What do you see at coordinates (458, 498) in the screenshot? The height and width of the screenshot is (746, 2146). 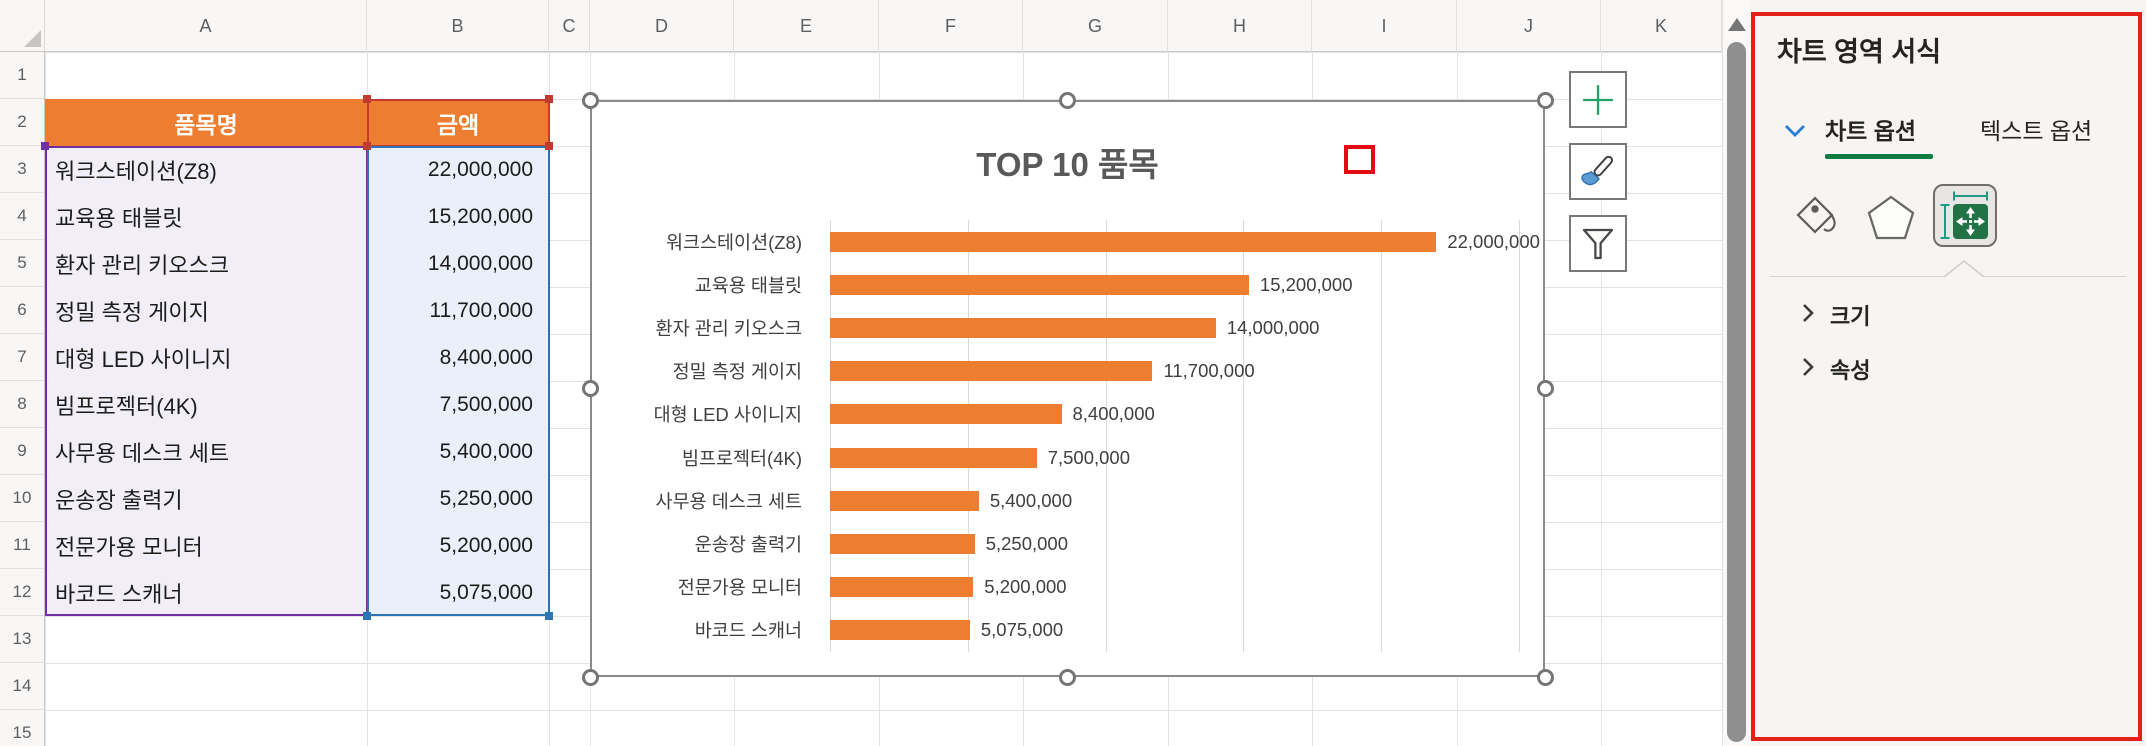 I see `table-row-amount-cell: 5,250,000` at bounding box center [458, 498].